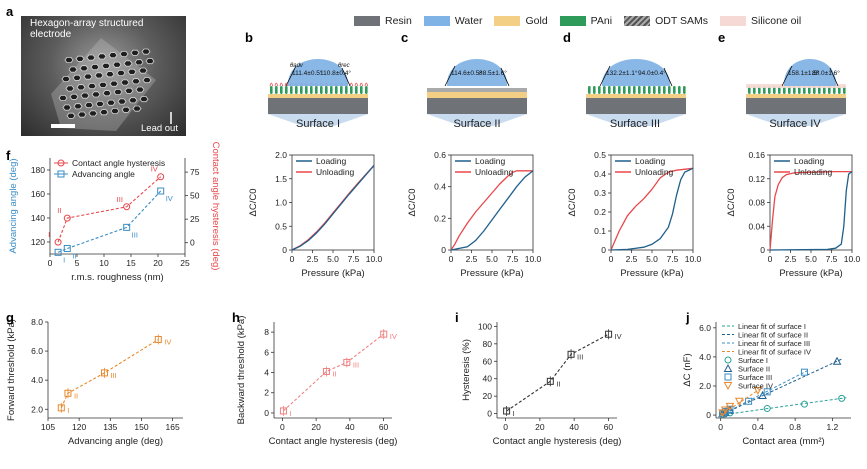 This screenshot has width=867, height=469. What do you see at coordinates (215, 206) in the screenshot?
I see `right-axis-label: Contact angle hysteresis (deg)` at bounding box center [215, 206].